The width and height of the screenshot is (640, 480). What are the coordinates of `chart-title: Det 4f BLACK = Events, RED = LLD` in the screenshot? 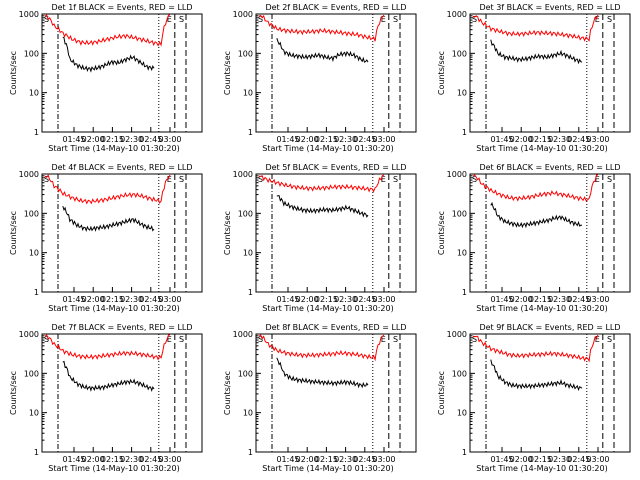 It's located at (121, 167).